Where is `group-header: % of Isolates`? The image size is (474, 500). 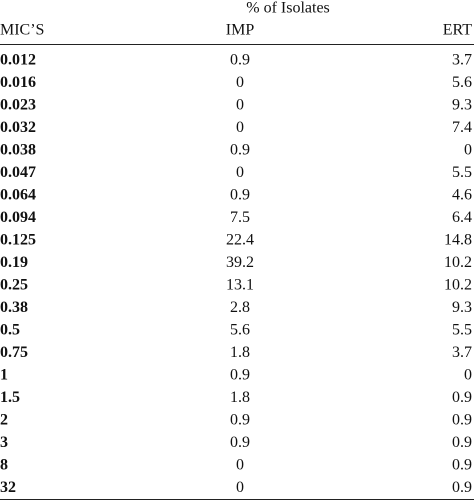
group-header: % of Isolates is located at coordinates (288, 8).